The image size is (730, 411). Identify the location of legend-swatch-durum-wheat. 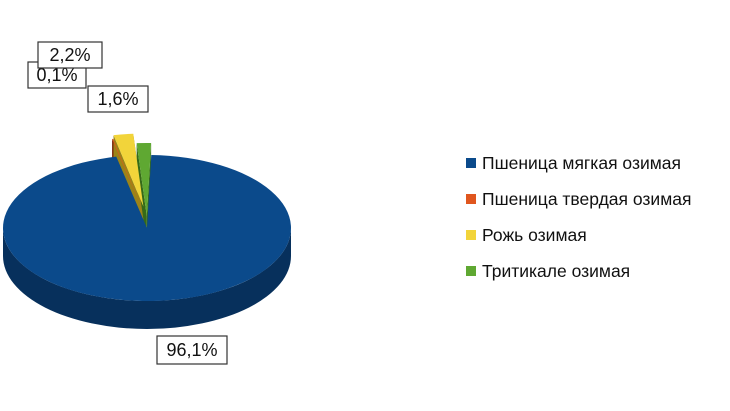
(471, 199).